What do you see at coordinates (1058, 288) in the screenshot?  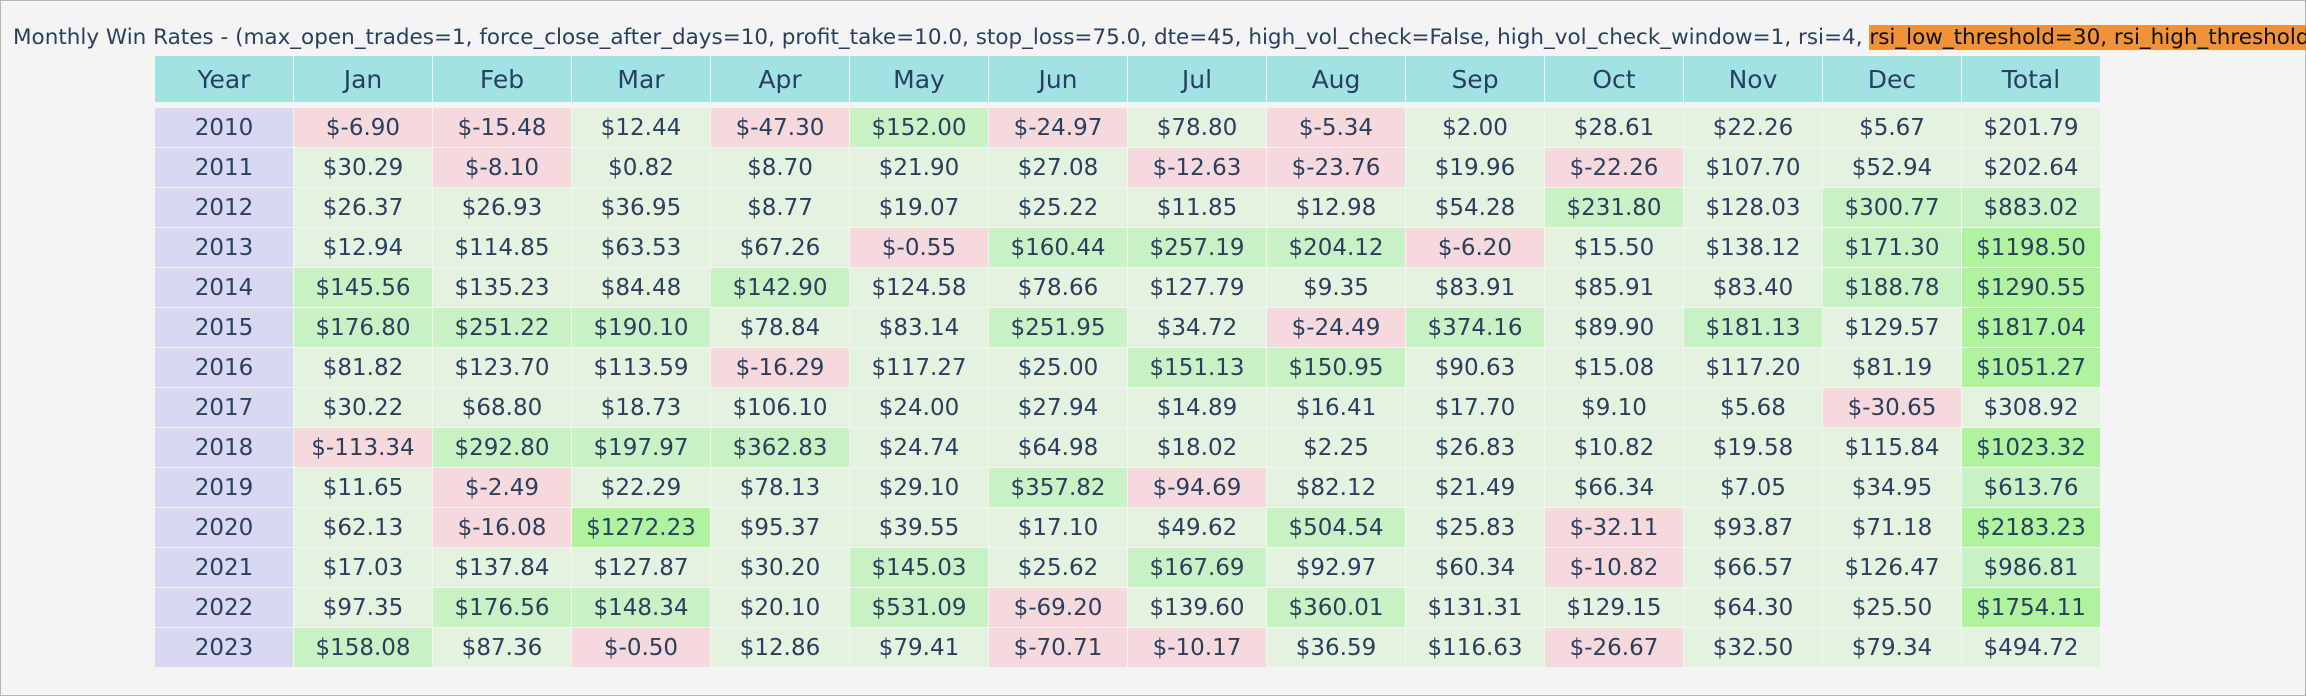 I see `value-cell-jun: $78.66` at bounding box center [1058, 288].